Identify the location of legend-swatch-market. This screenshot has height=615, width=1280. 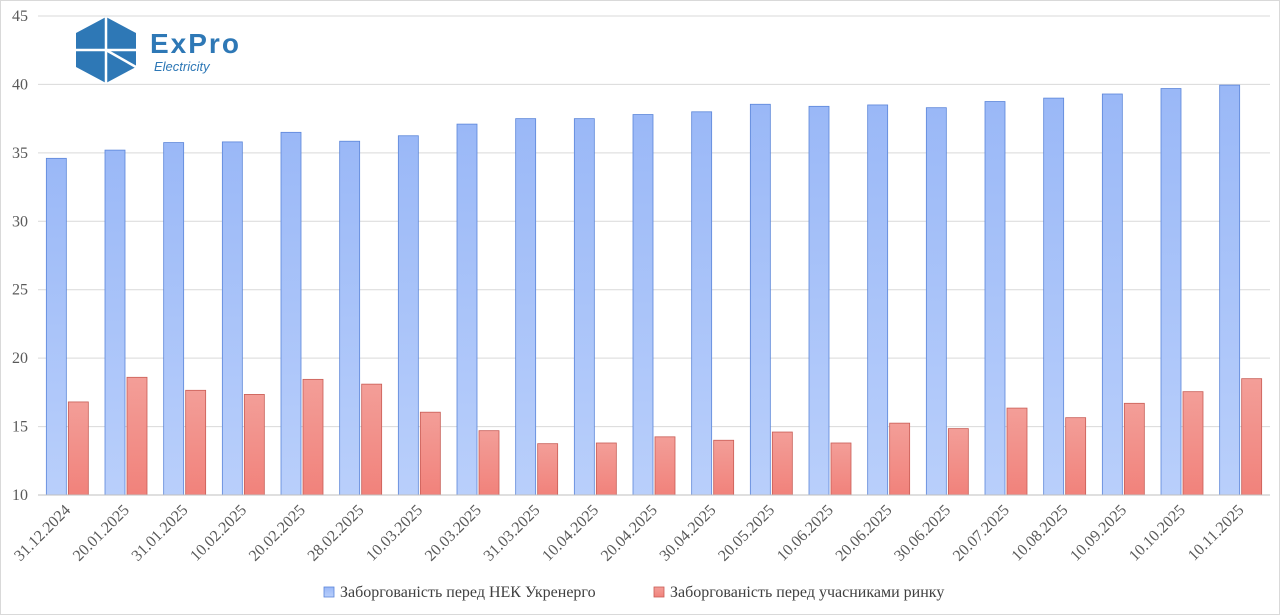
(659, 592).